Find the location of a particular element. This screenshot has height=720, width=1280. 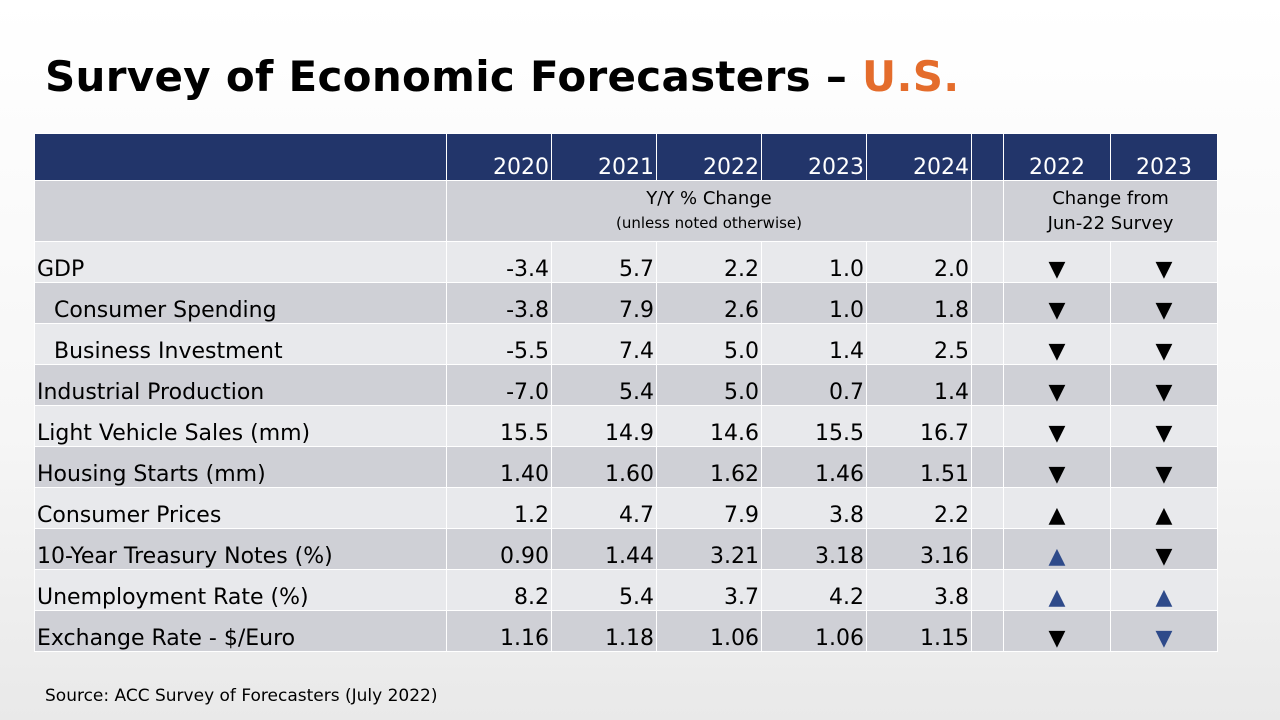

change-from-cell: Change from Jun-22 Survey is located at coordinates (1110, 211).